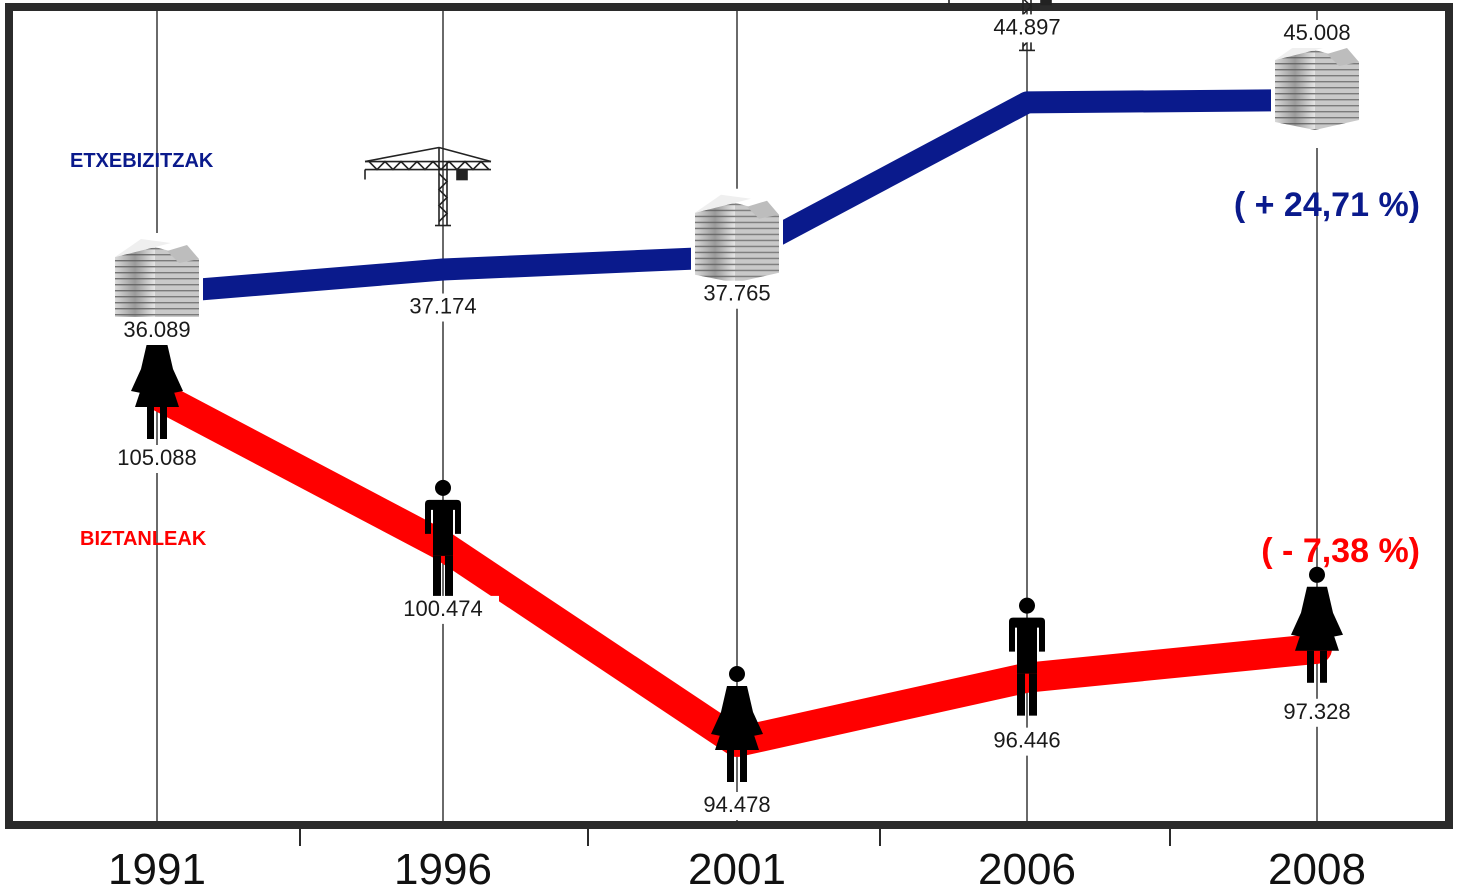  I want to click on change-label-etxebizitzak: ( + 24,71 %), so click(1327, 205).